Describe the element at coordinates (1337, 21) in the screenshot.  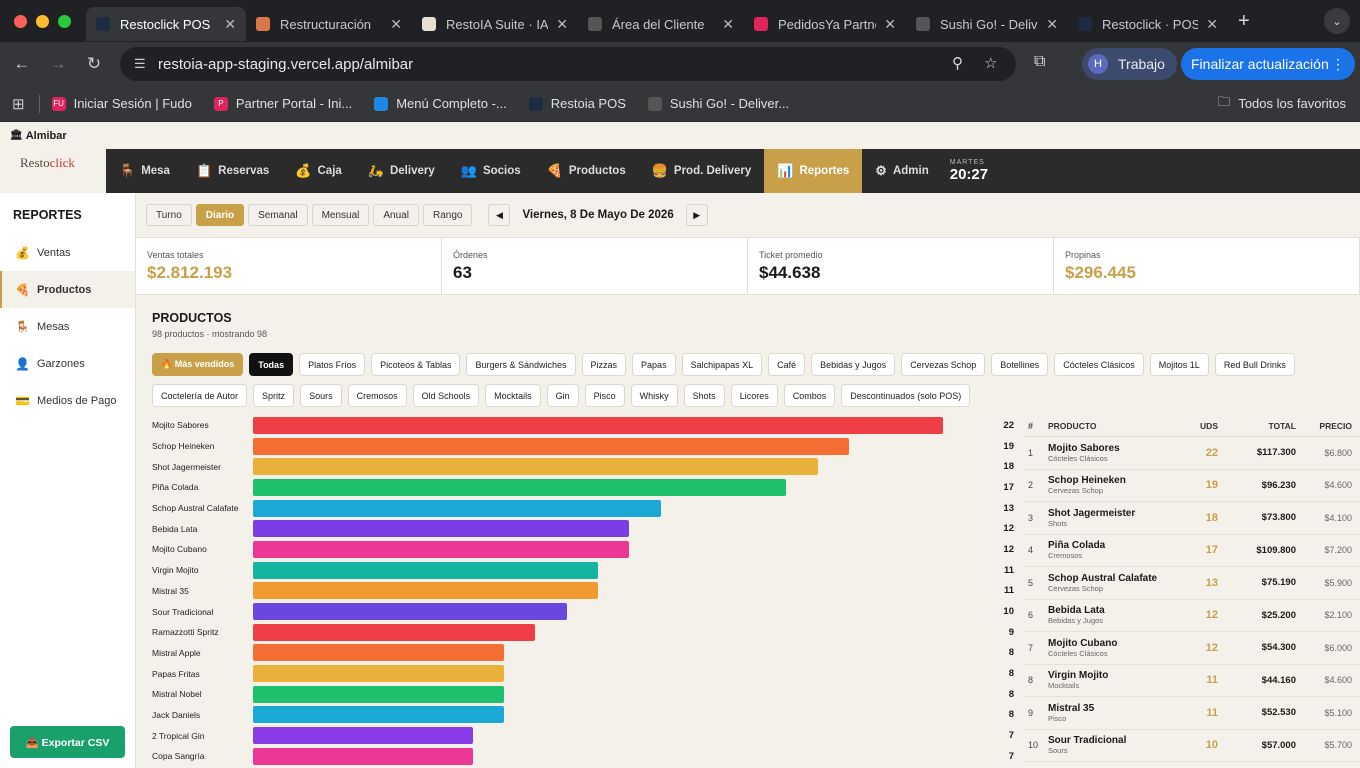
I see `tab-search-button: ⌄` at that location.